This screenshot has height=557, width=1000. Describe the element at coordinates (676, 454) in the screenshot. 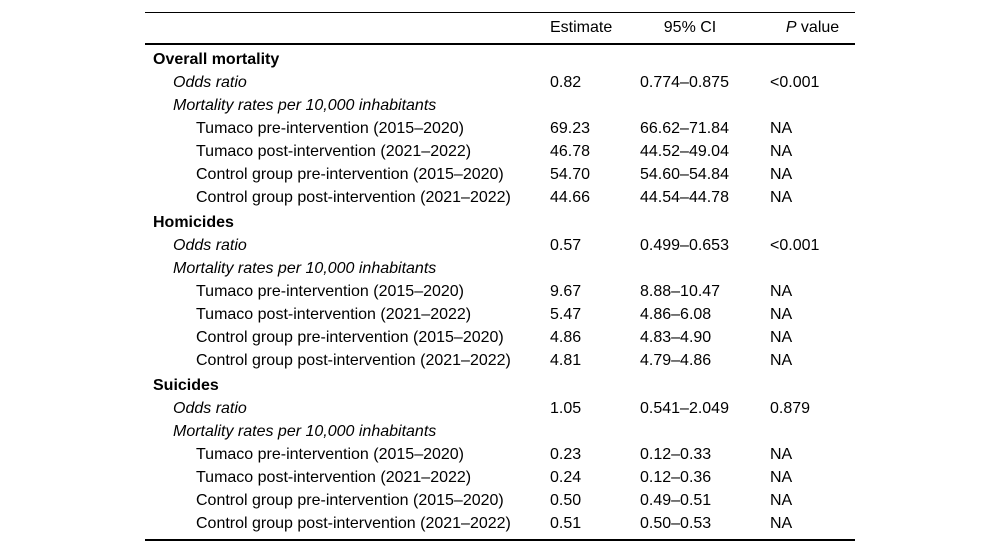

I see `ci-value: 0.12–0.33` at that location.